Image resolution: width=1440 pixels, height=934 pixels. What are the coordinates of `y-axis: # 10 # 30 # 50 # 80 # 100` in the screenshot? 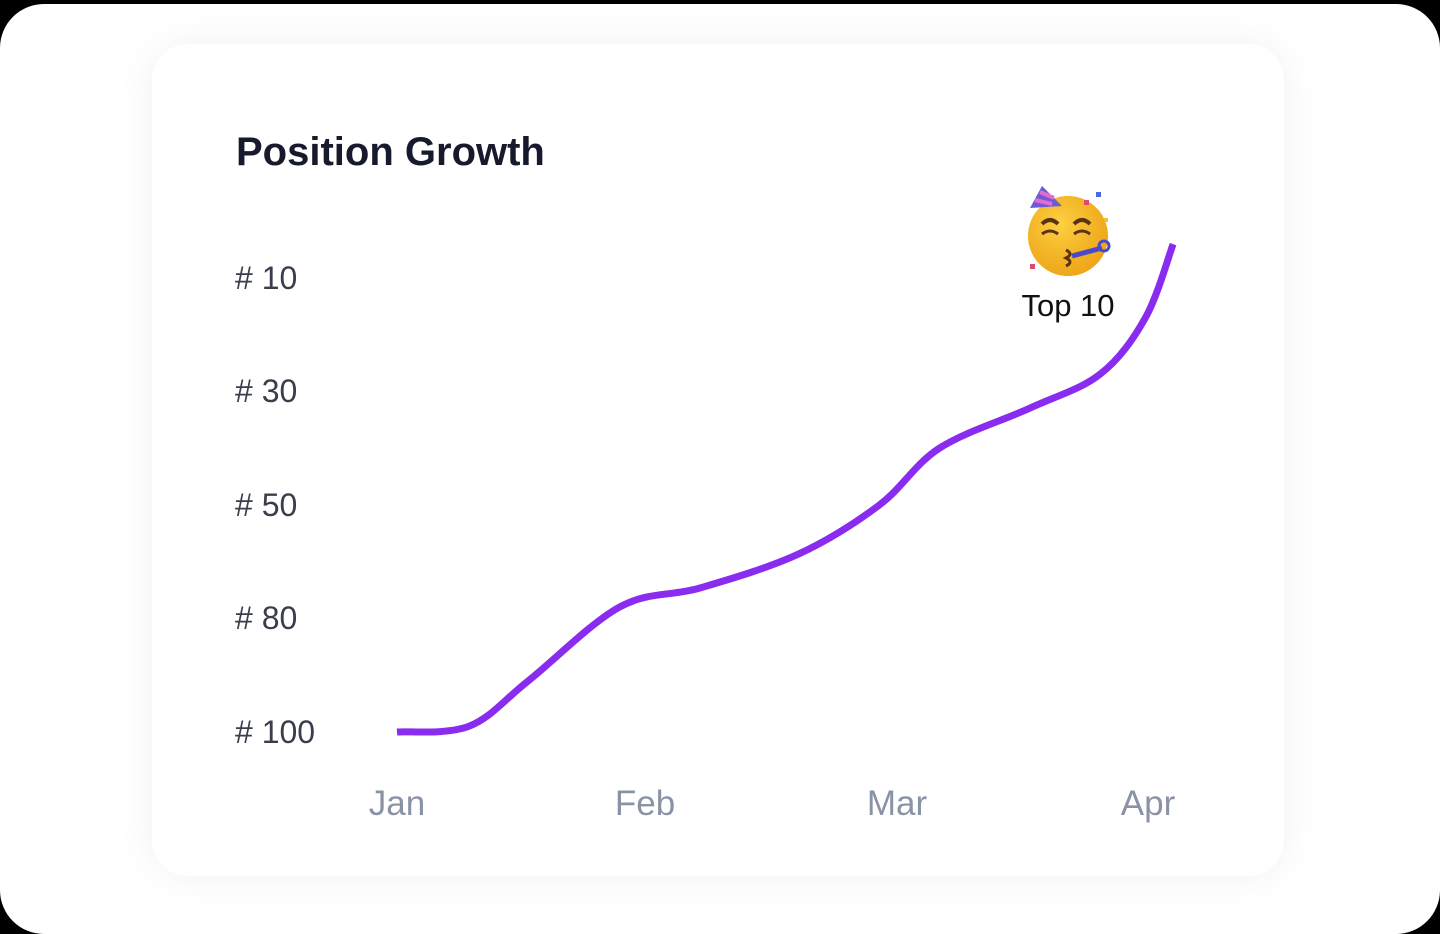 It's located at (275, 505).